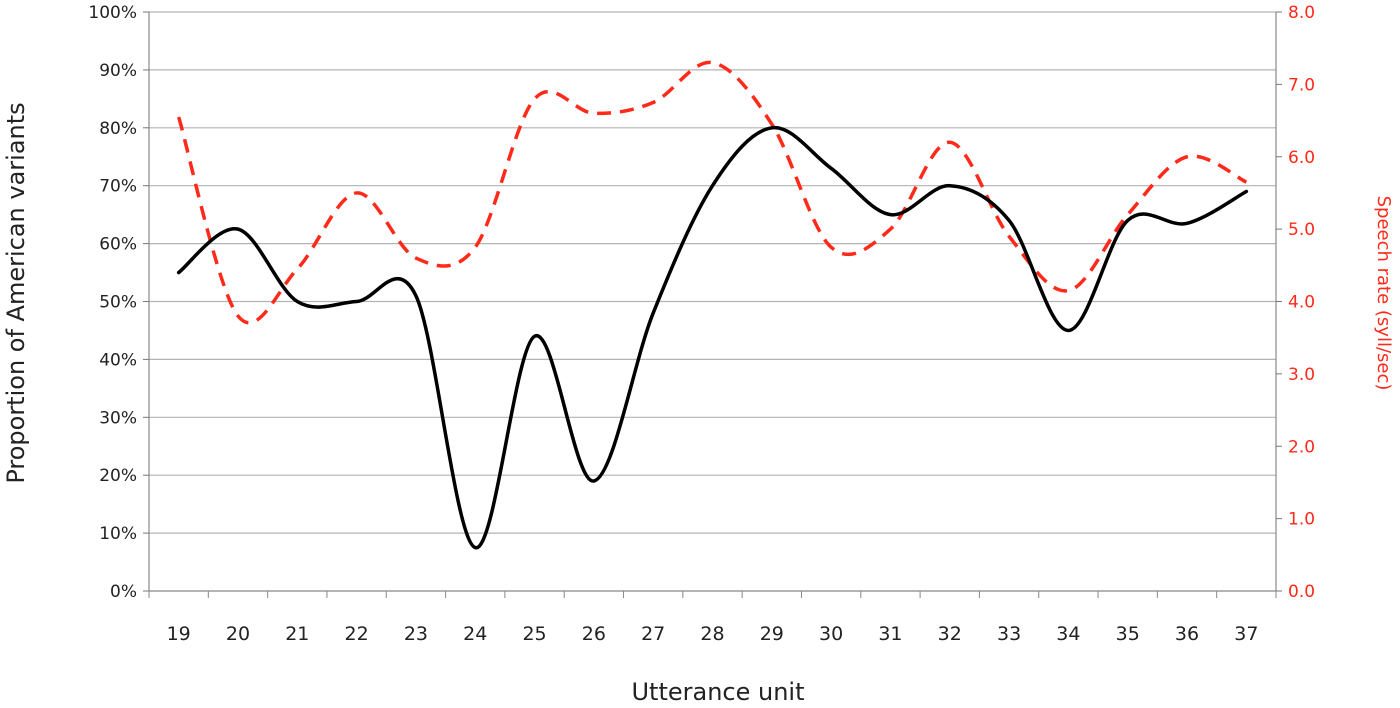 The image size is (1400, 708). I want to click on x-tick-label: 29, so click(772, 634).